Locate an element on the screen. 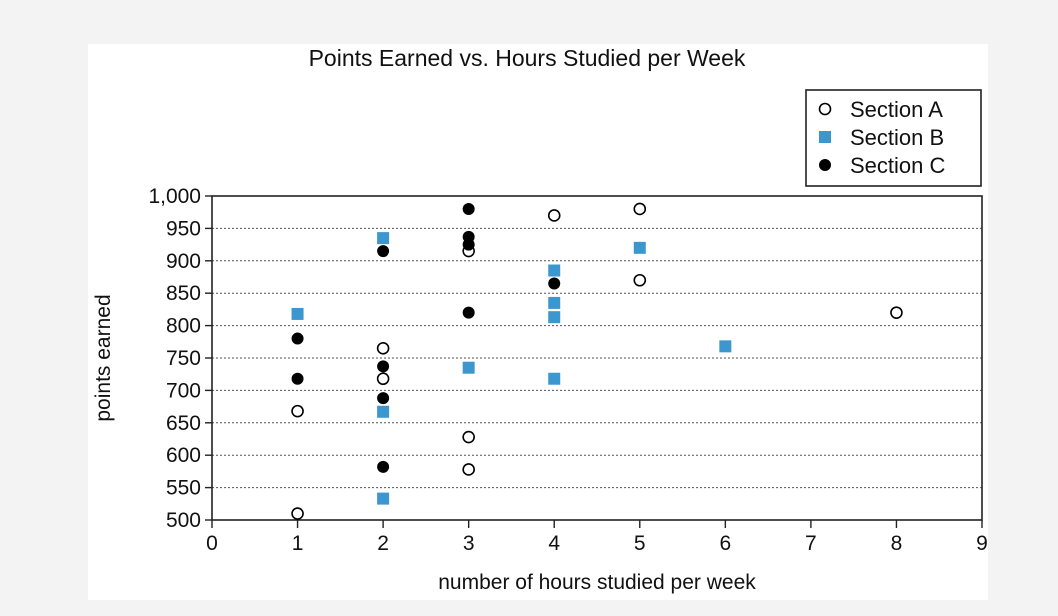  y-tick-label: 1,000 is located at coordinates (174, 196).